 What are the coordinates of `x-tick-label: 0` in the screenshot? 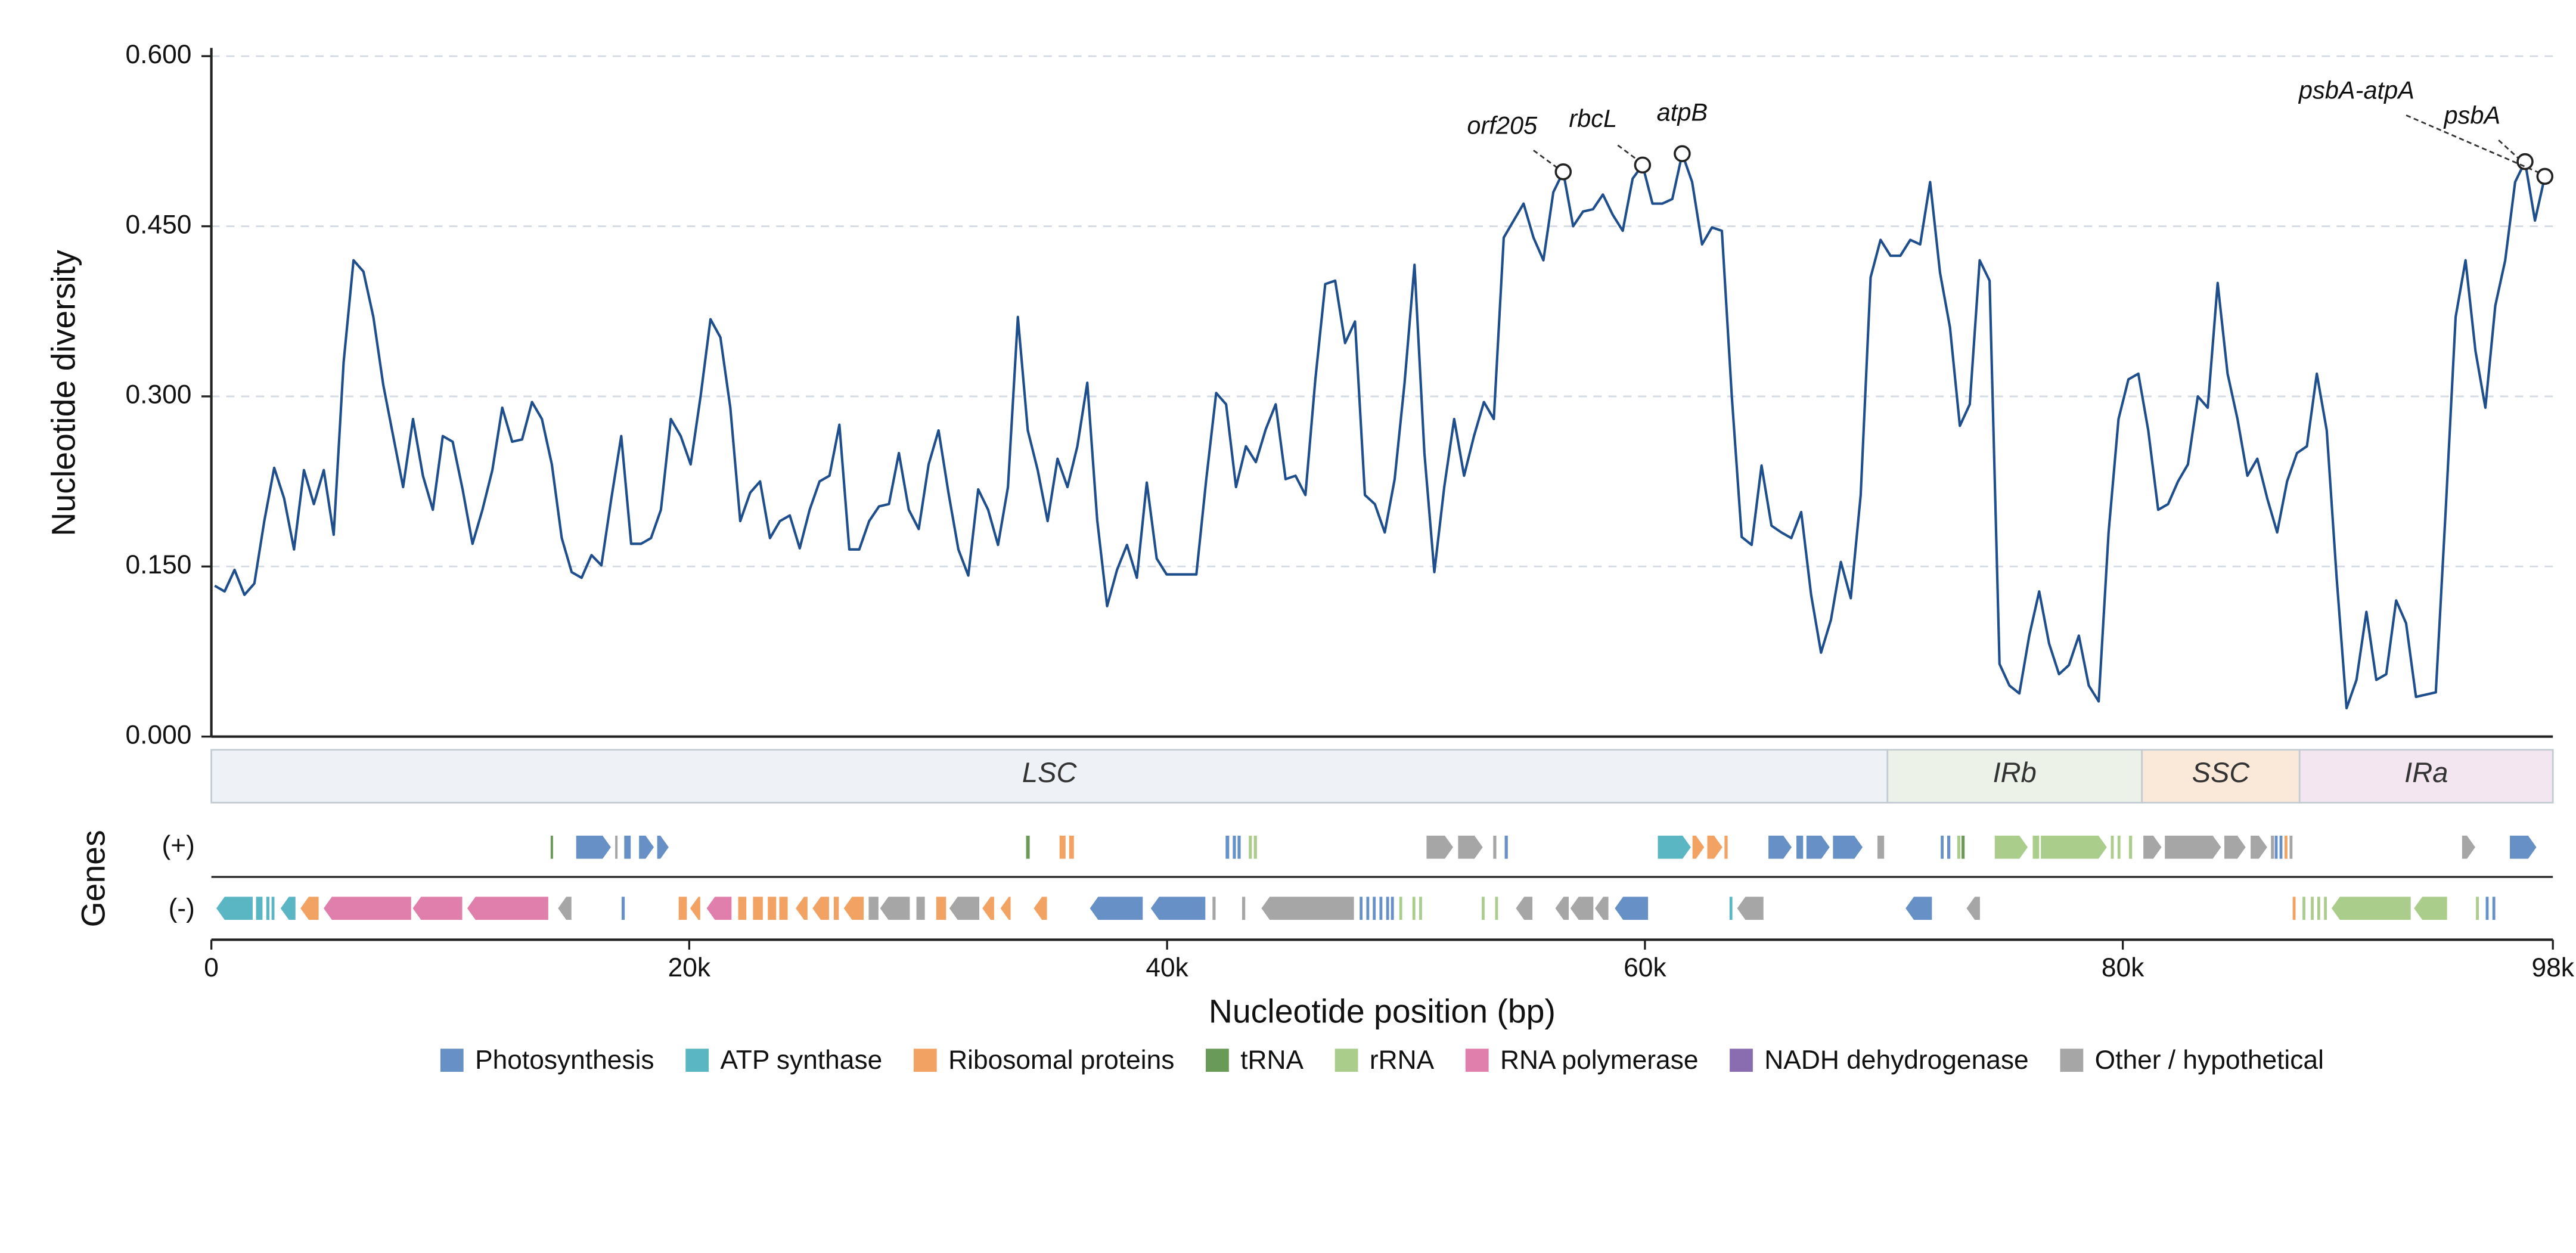 It's located at (211, 967).